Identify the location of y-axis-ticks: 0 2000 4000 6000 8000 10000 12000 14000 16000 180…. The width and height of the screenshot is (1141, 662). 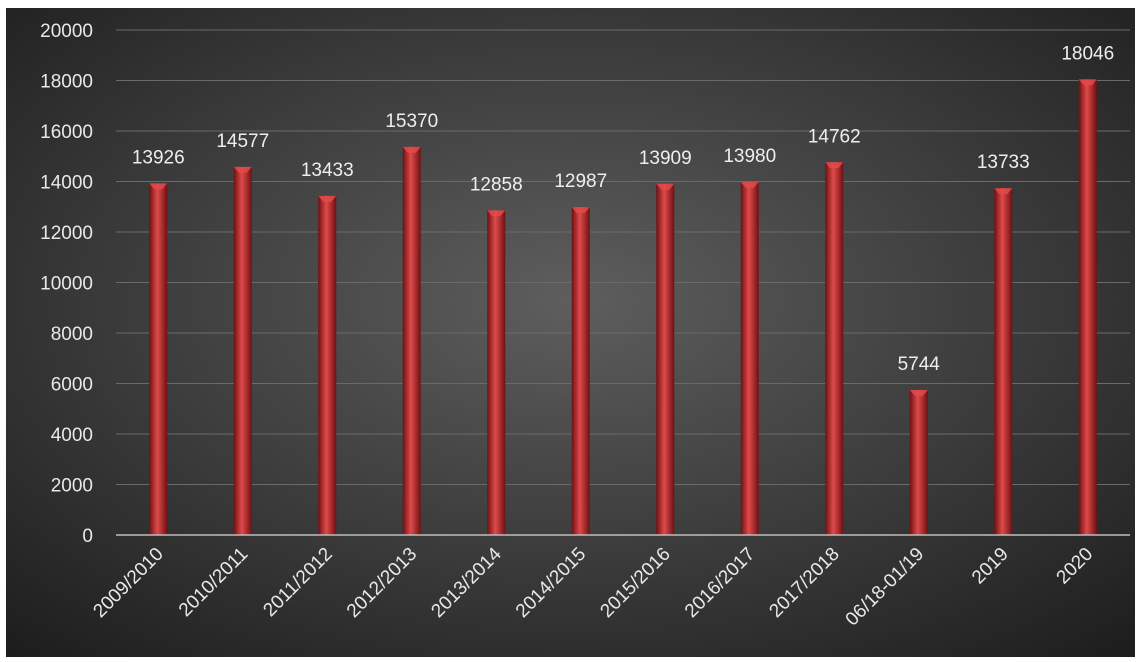
(66, 284).